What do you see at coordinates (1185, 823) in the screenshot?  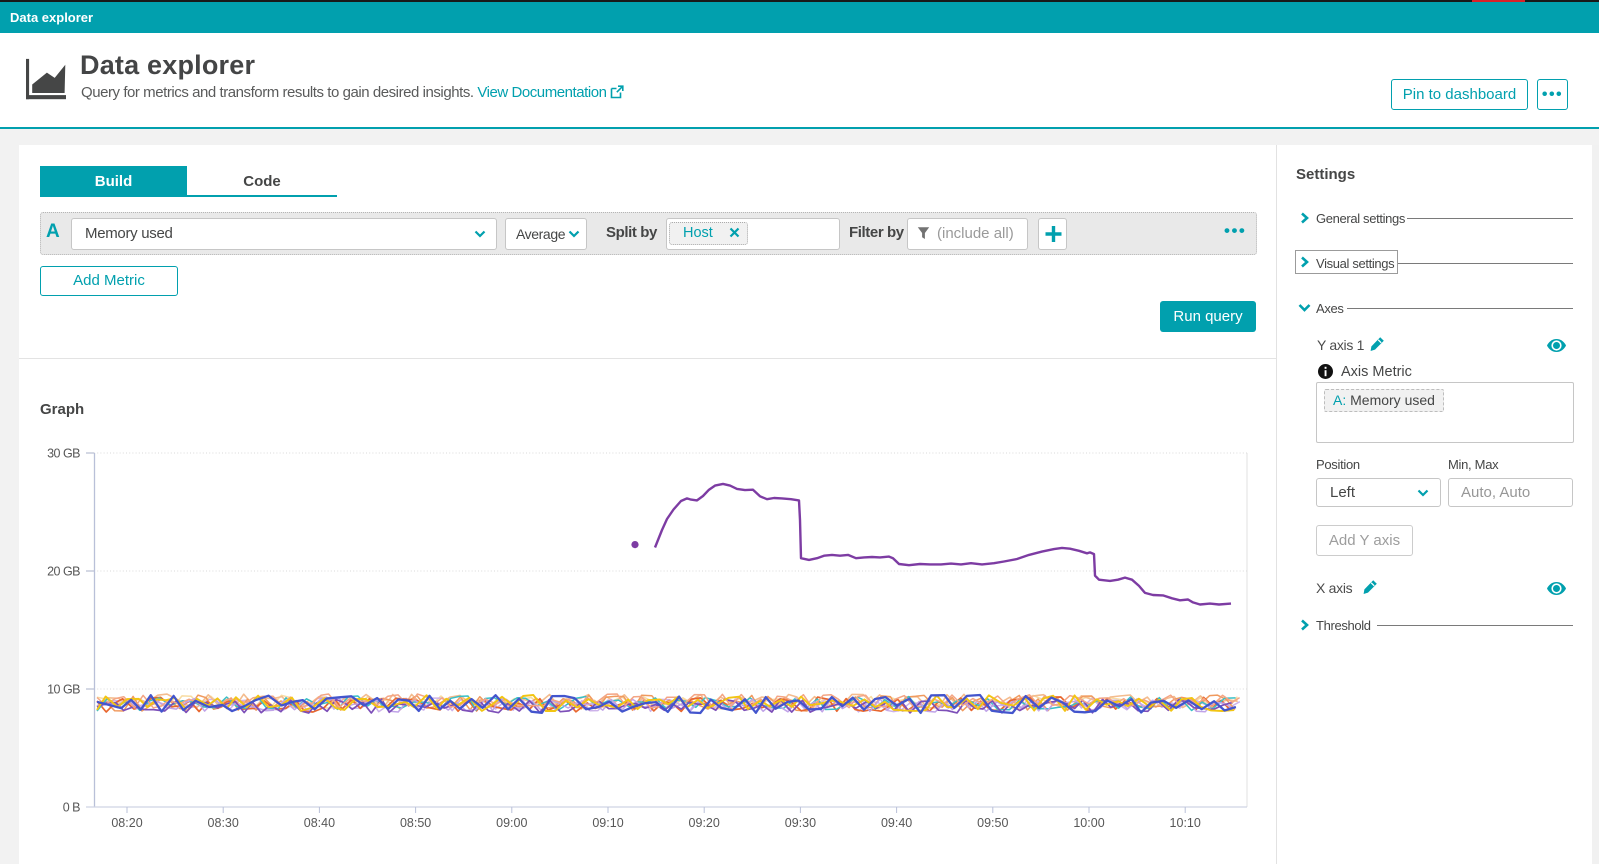 I see `svg-text: 10:10` at bounding box center [1185, 823].